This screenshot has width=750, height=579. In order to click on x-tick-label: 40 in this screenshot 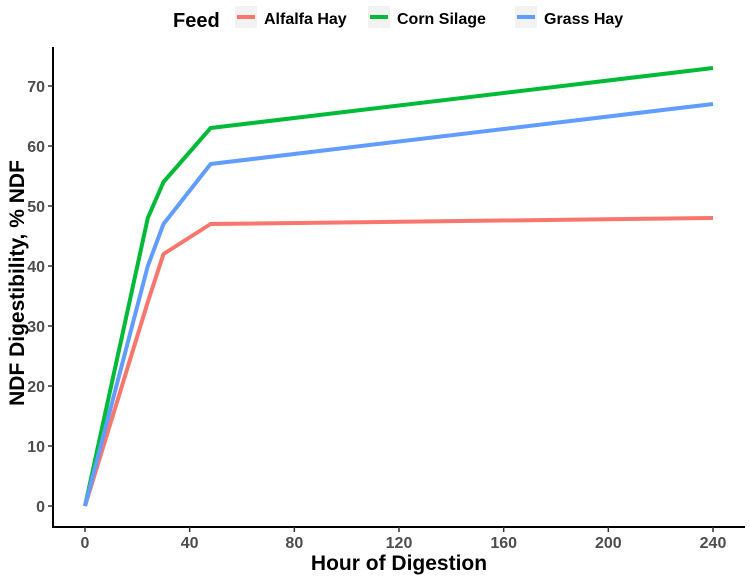, I will do `click(190, 543)`.